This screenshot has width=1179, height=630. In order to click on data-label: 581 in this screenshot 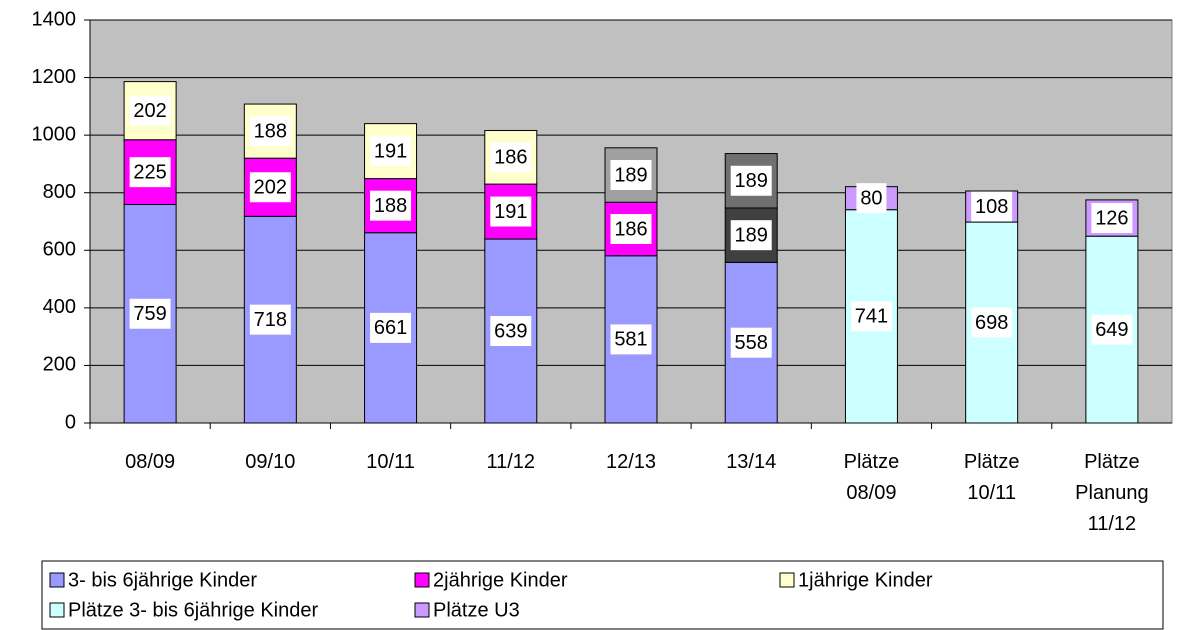, I will do `click(630, 340)`.